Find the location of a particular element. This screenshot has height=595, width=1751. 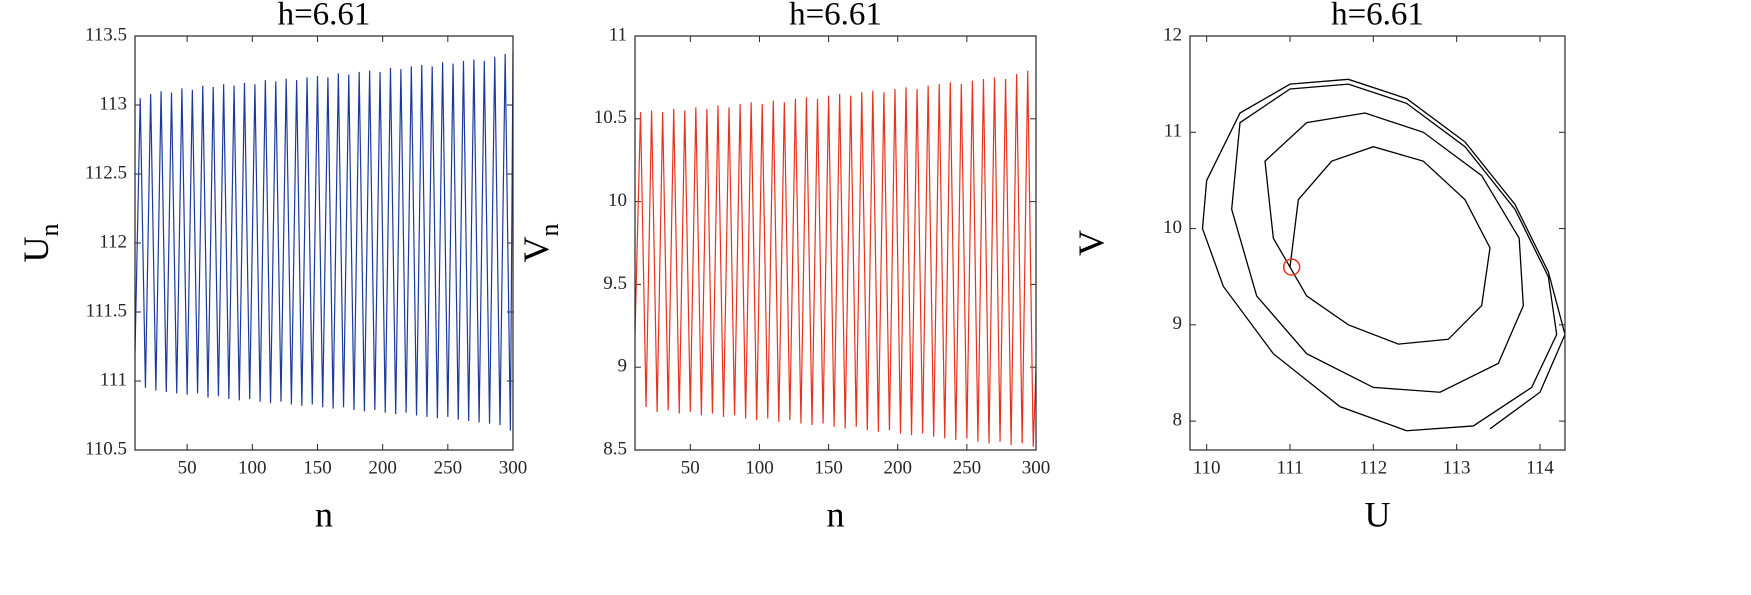

y-axis-label: Vn is located at coordinates (540, 243).